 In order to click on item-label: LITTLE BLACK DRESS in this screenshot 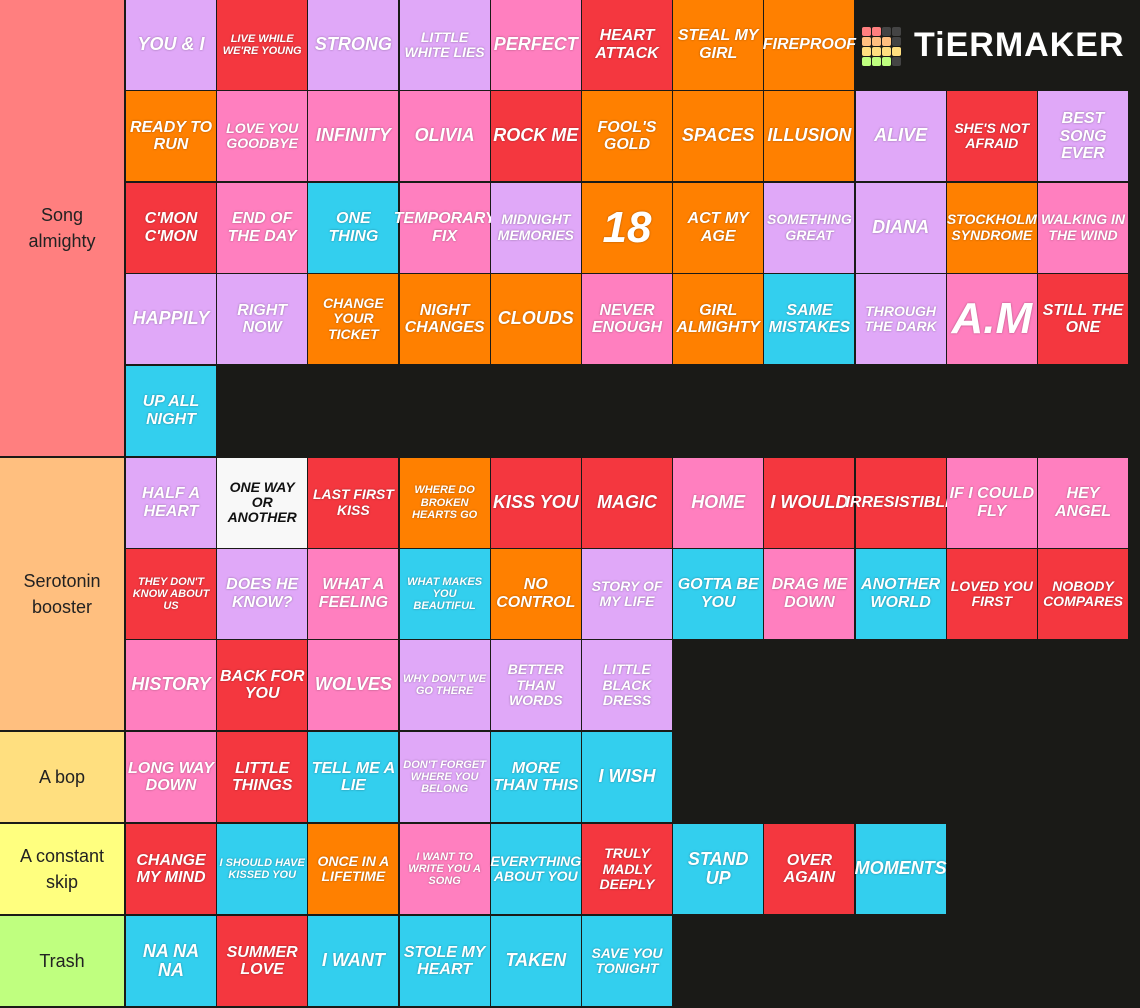, I will do `click(627, 685)`.